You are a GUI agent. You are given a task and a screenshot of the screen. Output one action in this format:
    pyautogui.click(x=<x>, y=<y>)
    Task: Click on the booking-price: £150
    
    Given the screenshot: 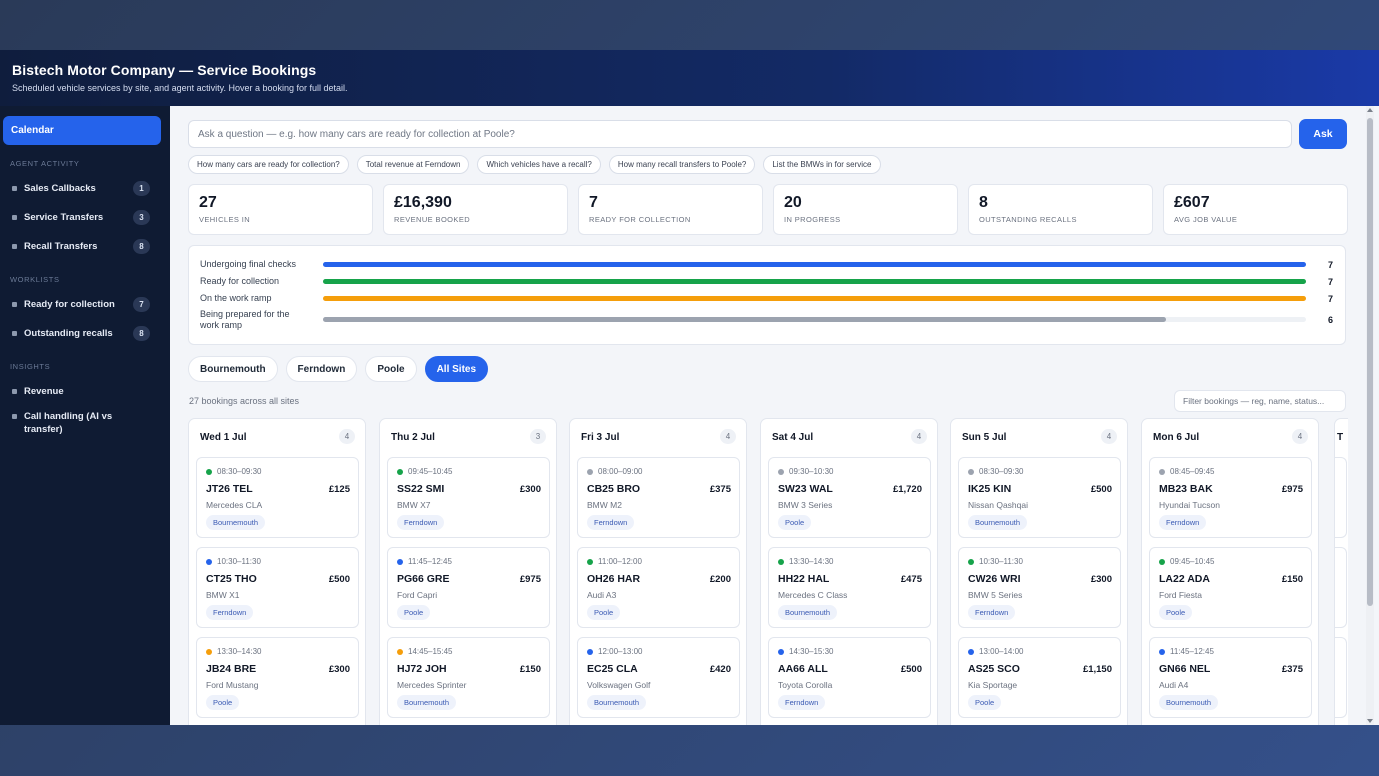 What is the action you would take?
    pyautogui.click(x=530, y=669)
    